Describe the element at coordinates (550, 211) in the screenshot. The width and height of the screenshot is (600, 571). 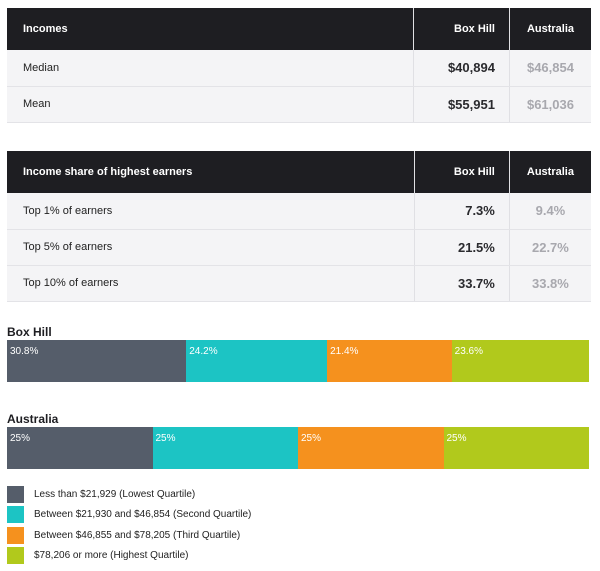
I see `australia-value: 9.4%` at that location.